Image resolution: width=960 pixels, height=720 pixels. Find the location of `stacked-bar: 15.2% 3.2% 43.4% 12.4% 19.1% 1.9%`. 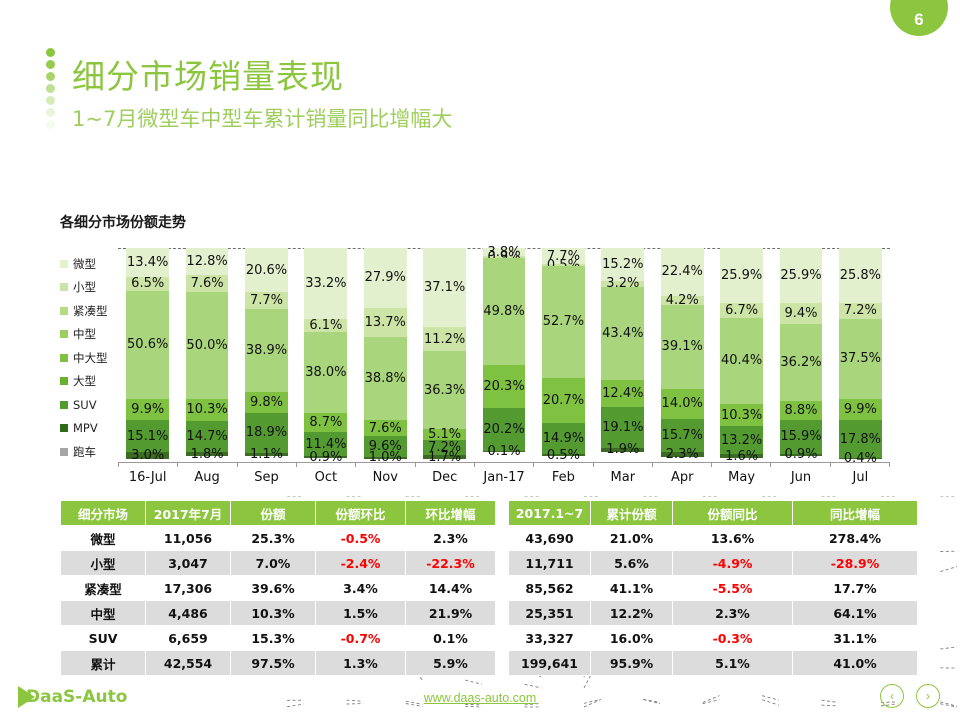

stacked-bar: 15.2% 3.2% 43.4% 12.4% 19.1% 1.9% is located at coordinates (623, 355).